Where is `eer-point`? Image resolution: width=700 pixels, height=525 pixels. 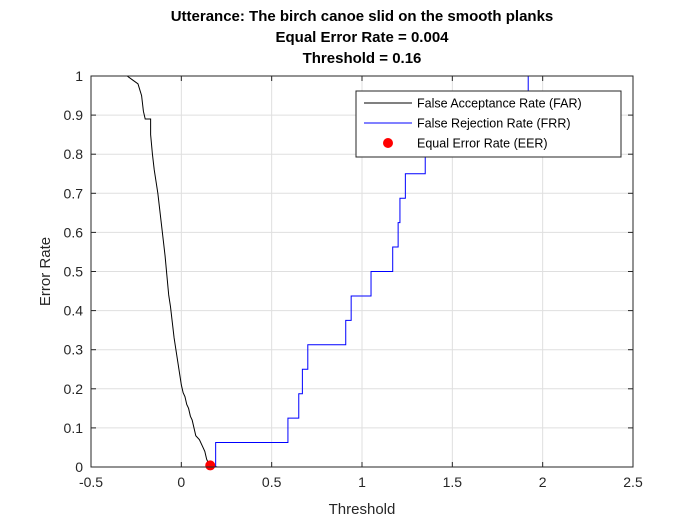 eer-point is located at coordinates (210, 465).